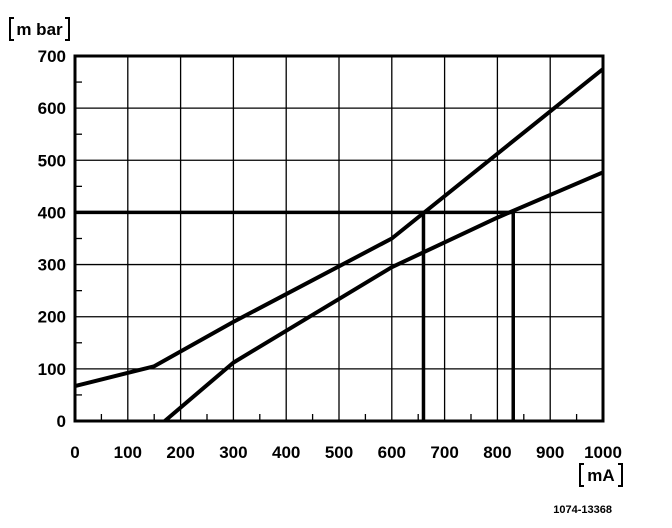 The height and width of the screenshot is (528, 672). What do you see at coordinates (52, 160) in the screenshot?
I see `y-tick-label: 500` at bounding box center [52, 160].